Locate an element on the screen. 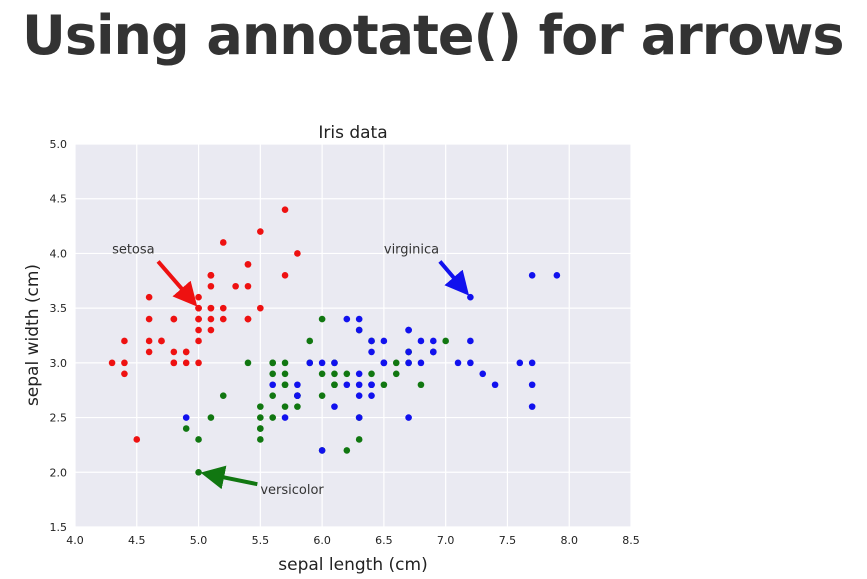 The image size is (867, 579). y-tick-label: 2.0 is located at coordinates (59, 472).